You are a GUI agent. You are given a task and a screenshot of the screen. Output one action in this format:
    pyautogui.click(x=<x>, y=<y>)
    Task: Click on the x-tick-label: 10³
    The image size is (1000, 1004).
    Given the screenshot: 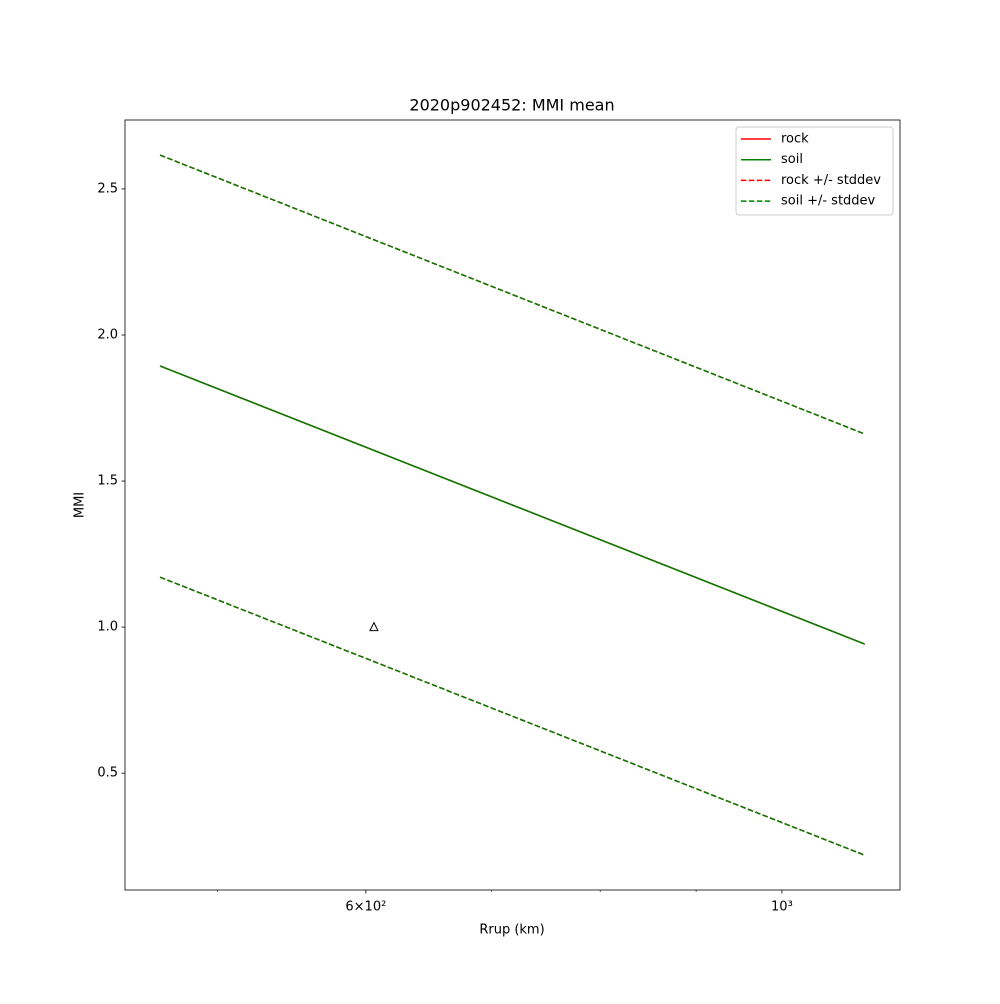 What is the action you would take?
    pyautogui.click(x=782, y=907)
    